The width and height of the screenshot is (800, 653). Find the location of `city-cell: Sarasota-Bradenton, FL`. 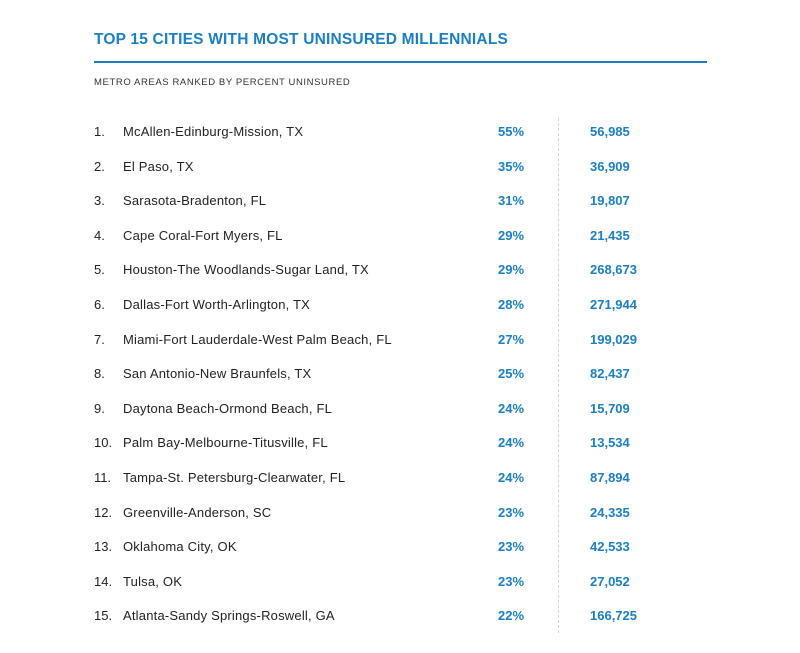

city-cell: Sarasota-Bradenton, FL is located at coordinates (195, 201).